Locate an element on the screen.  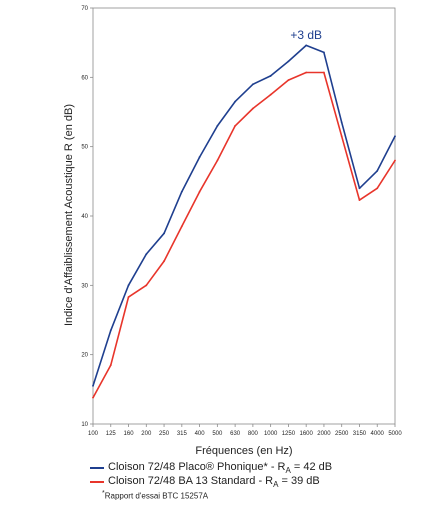
legend-swatch-red is located at coordinates (97, 482).